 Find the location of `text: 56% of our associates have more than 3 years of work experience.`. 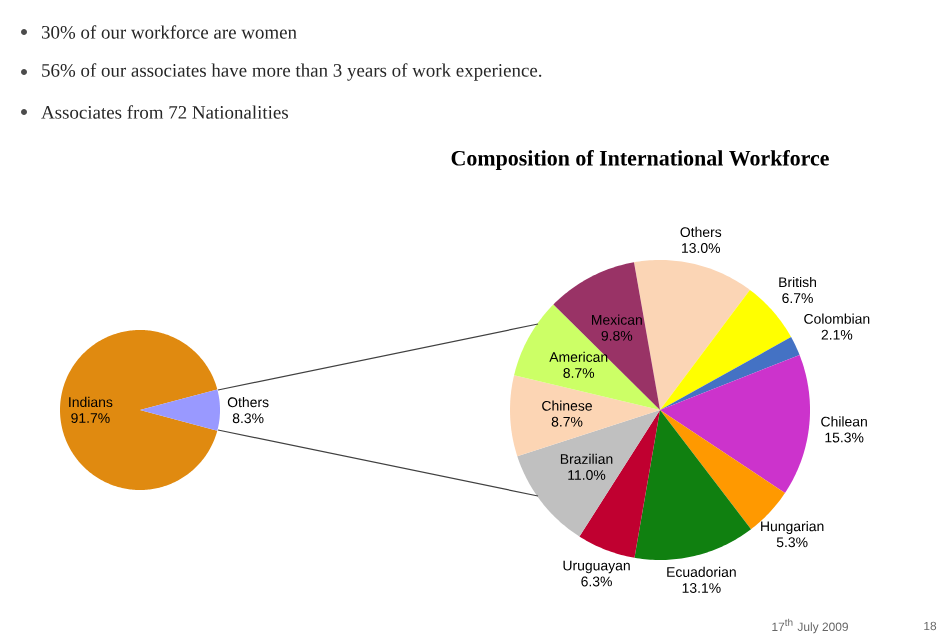

text: 56% of our associates have more than 3 years of work experience. is located at coordinates (292, 72).